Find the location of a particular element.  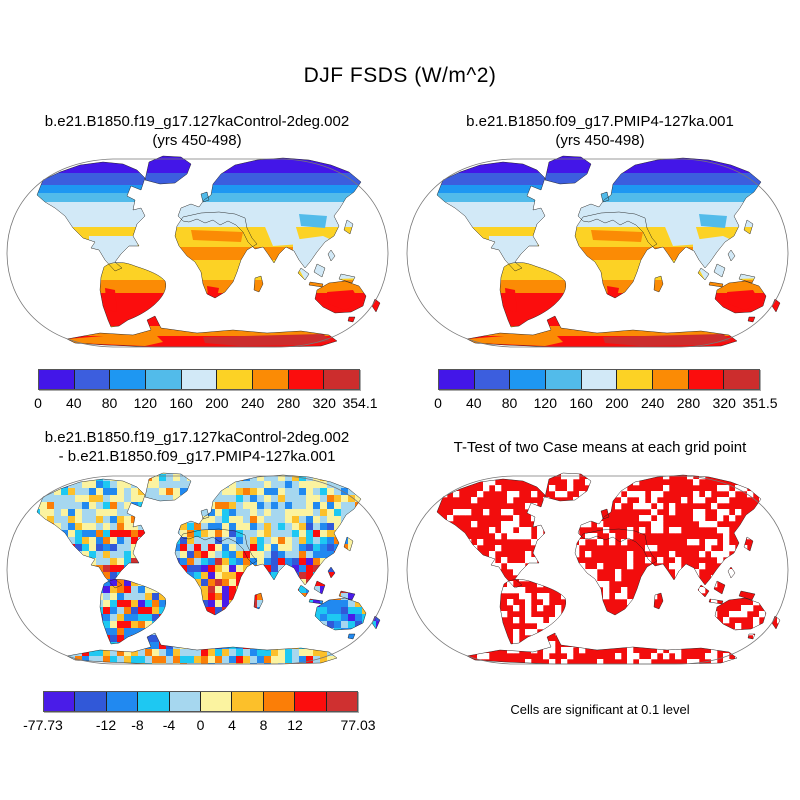

colorbar-pmip4 is located at coordinates (599, 379).